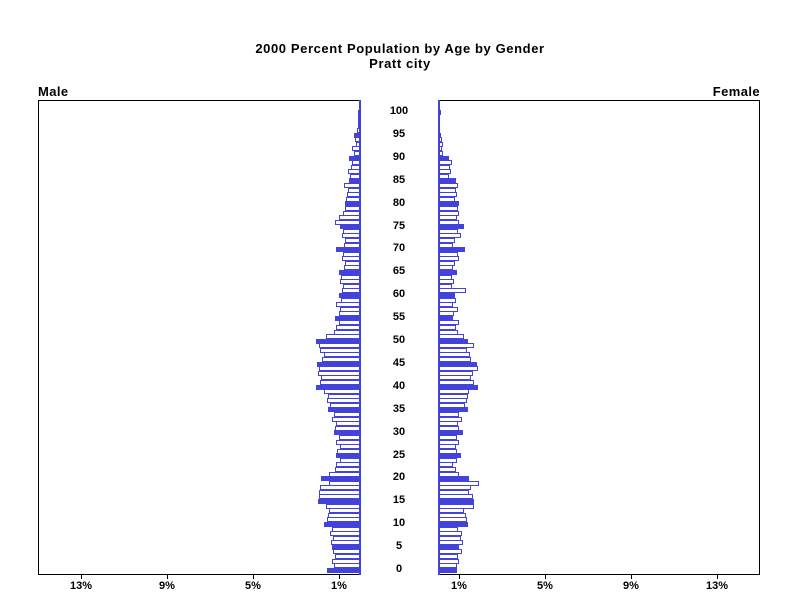  I want to click on female-age-34-bar, so click(448, 414).